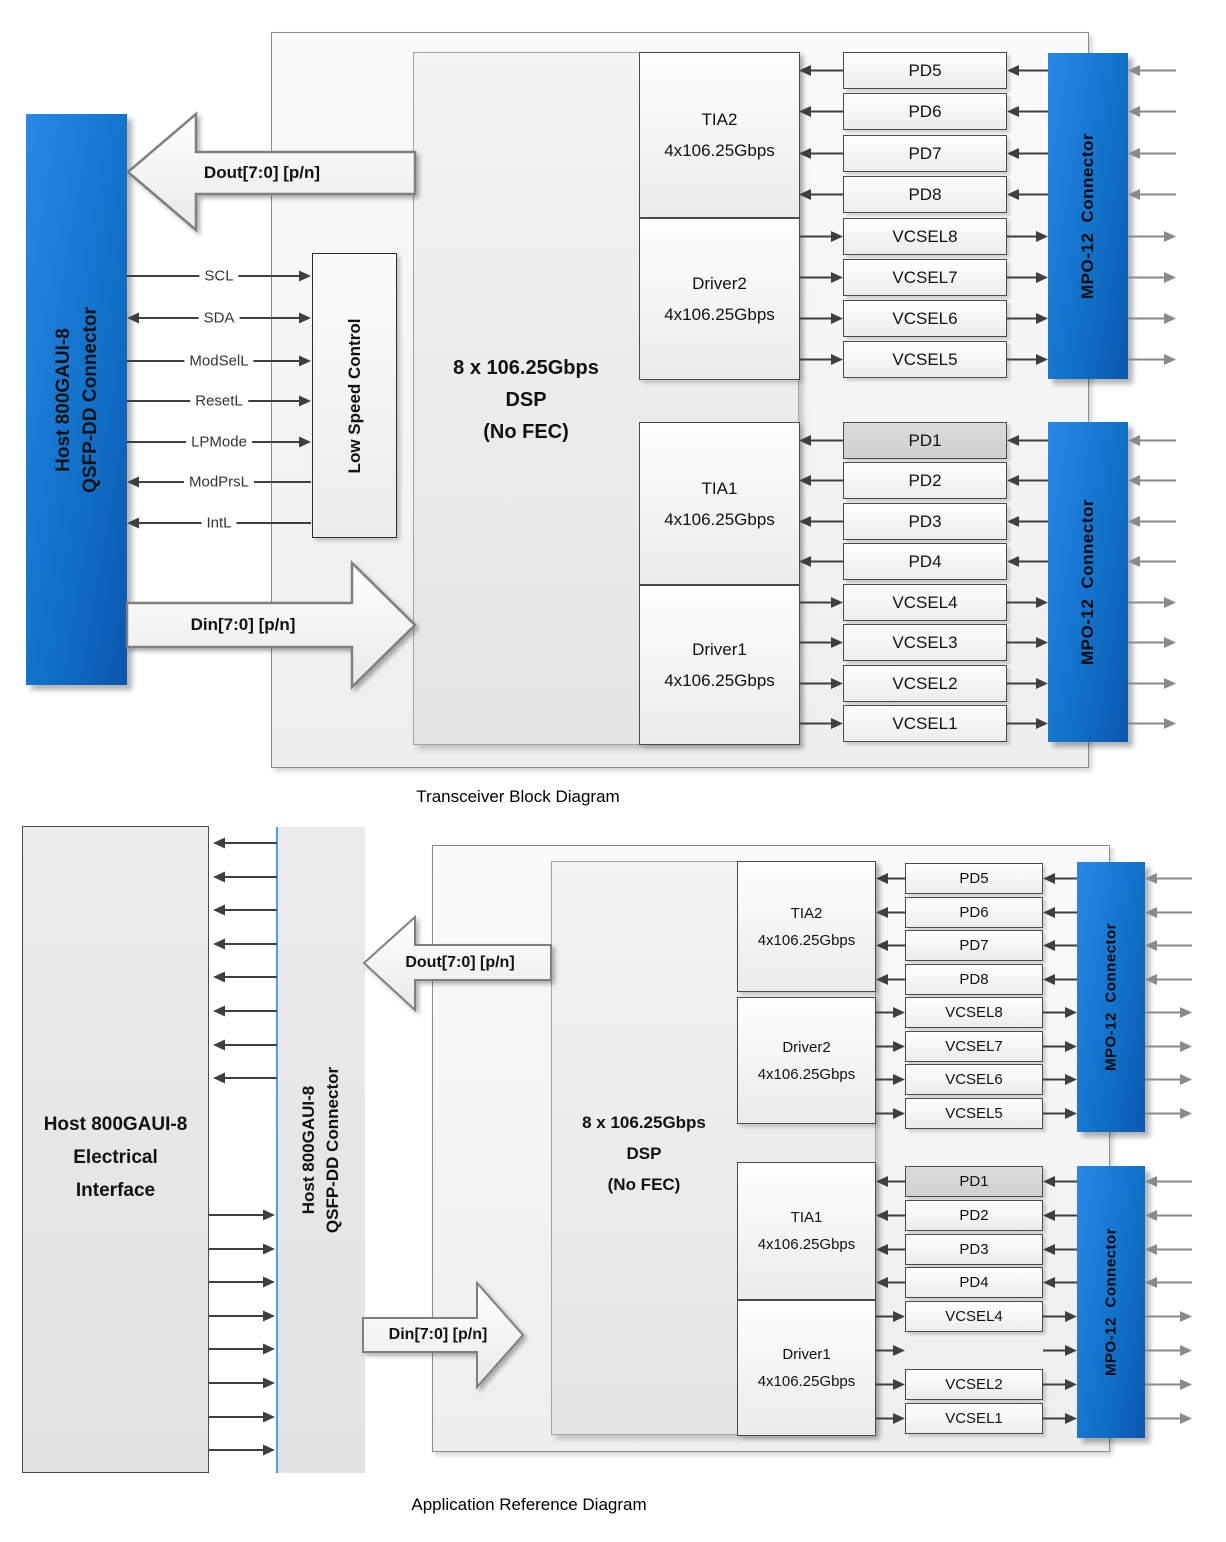  I want to click on channel-label: PD7, so click(974, 945).